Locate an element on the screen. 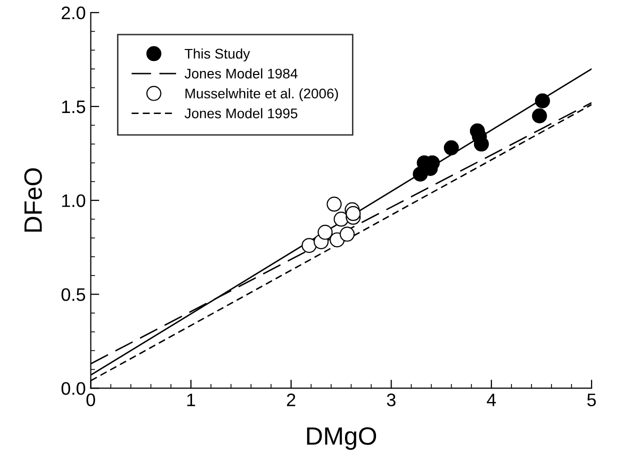 The height and width of the screenshot is (466, 626). y-tick-label: 0.0 is located at coordinates (74, 388).